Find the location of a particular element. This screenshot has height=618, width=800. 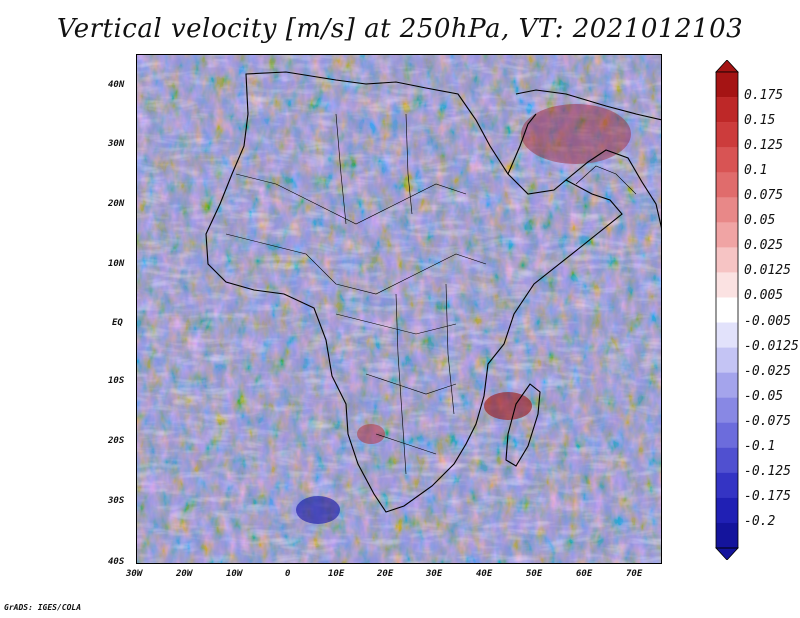

colorbar-label: 0.175 is located at coordinates (764, 96).